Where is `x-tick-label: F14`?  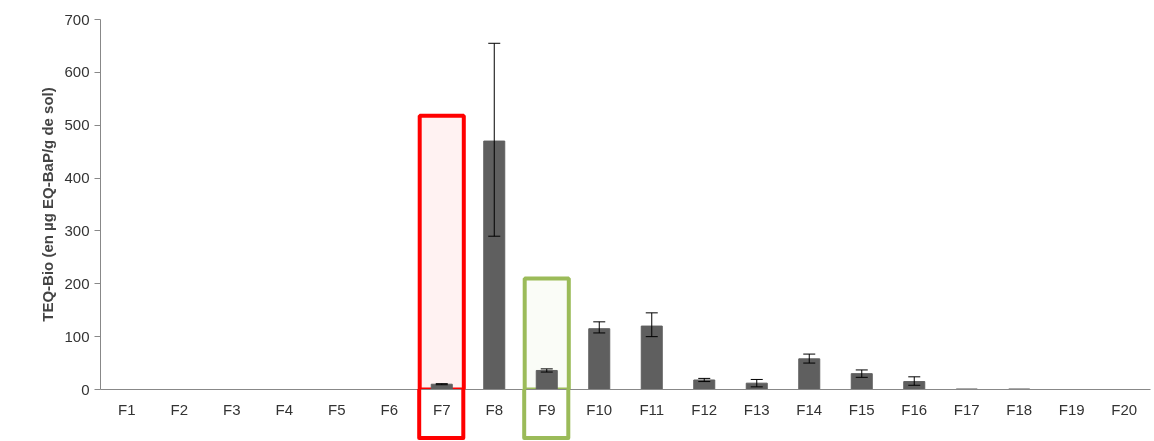 x-tick-label: F14 is located at coordinates (809, 409).